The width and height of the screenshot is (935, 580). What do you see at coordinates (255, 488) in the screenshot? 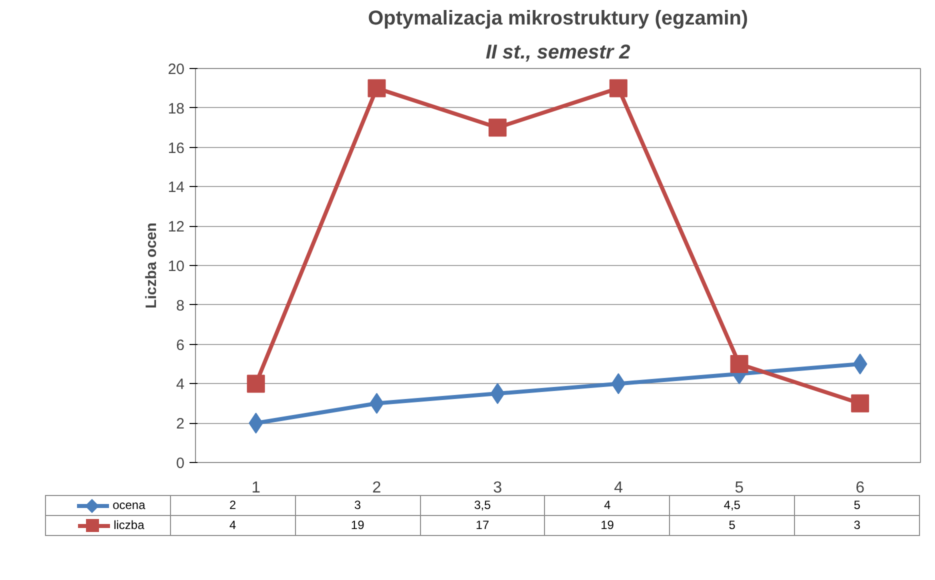
I see `x-tick-label: 1` at bounding box center [255, 488].